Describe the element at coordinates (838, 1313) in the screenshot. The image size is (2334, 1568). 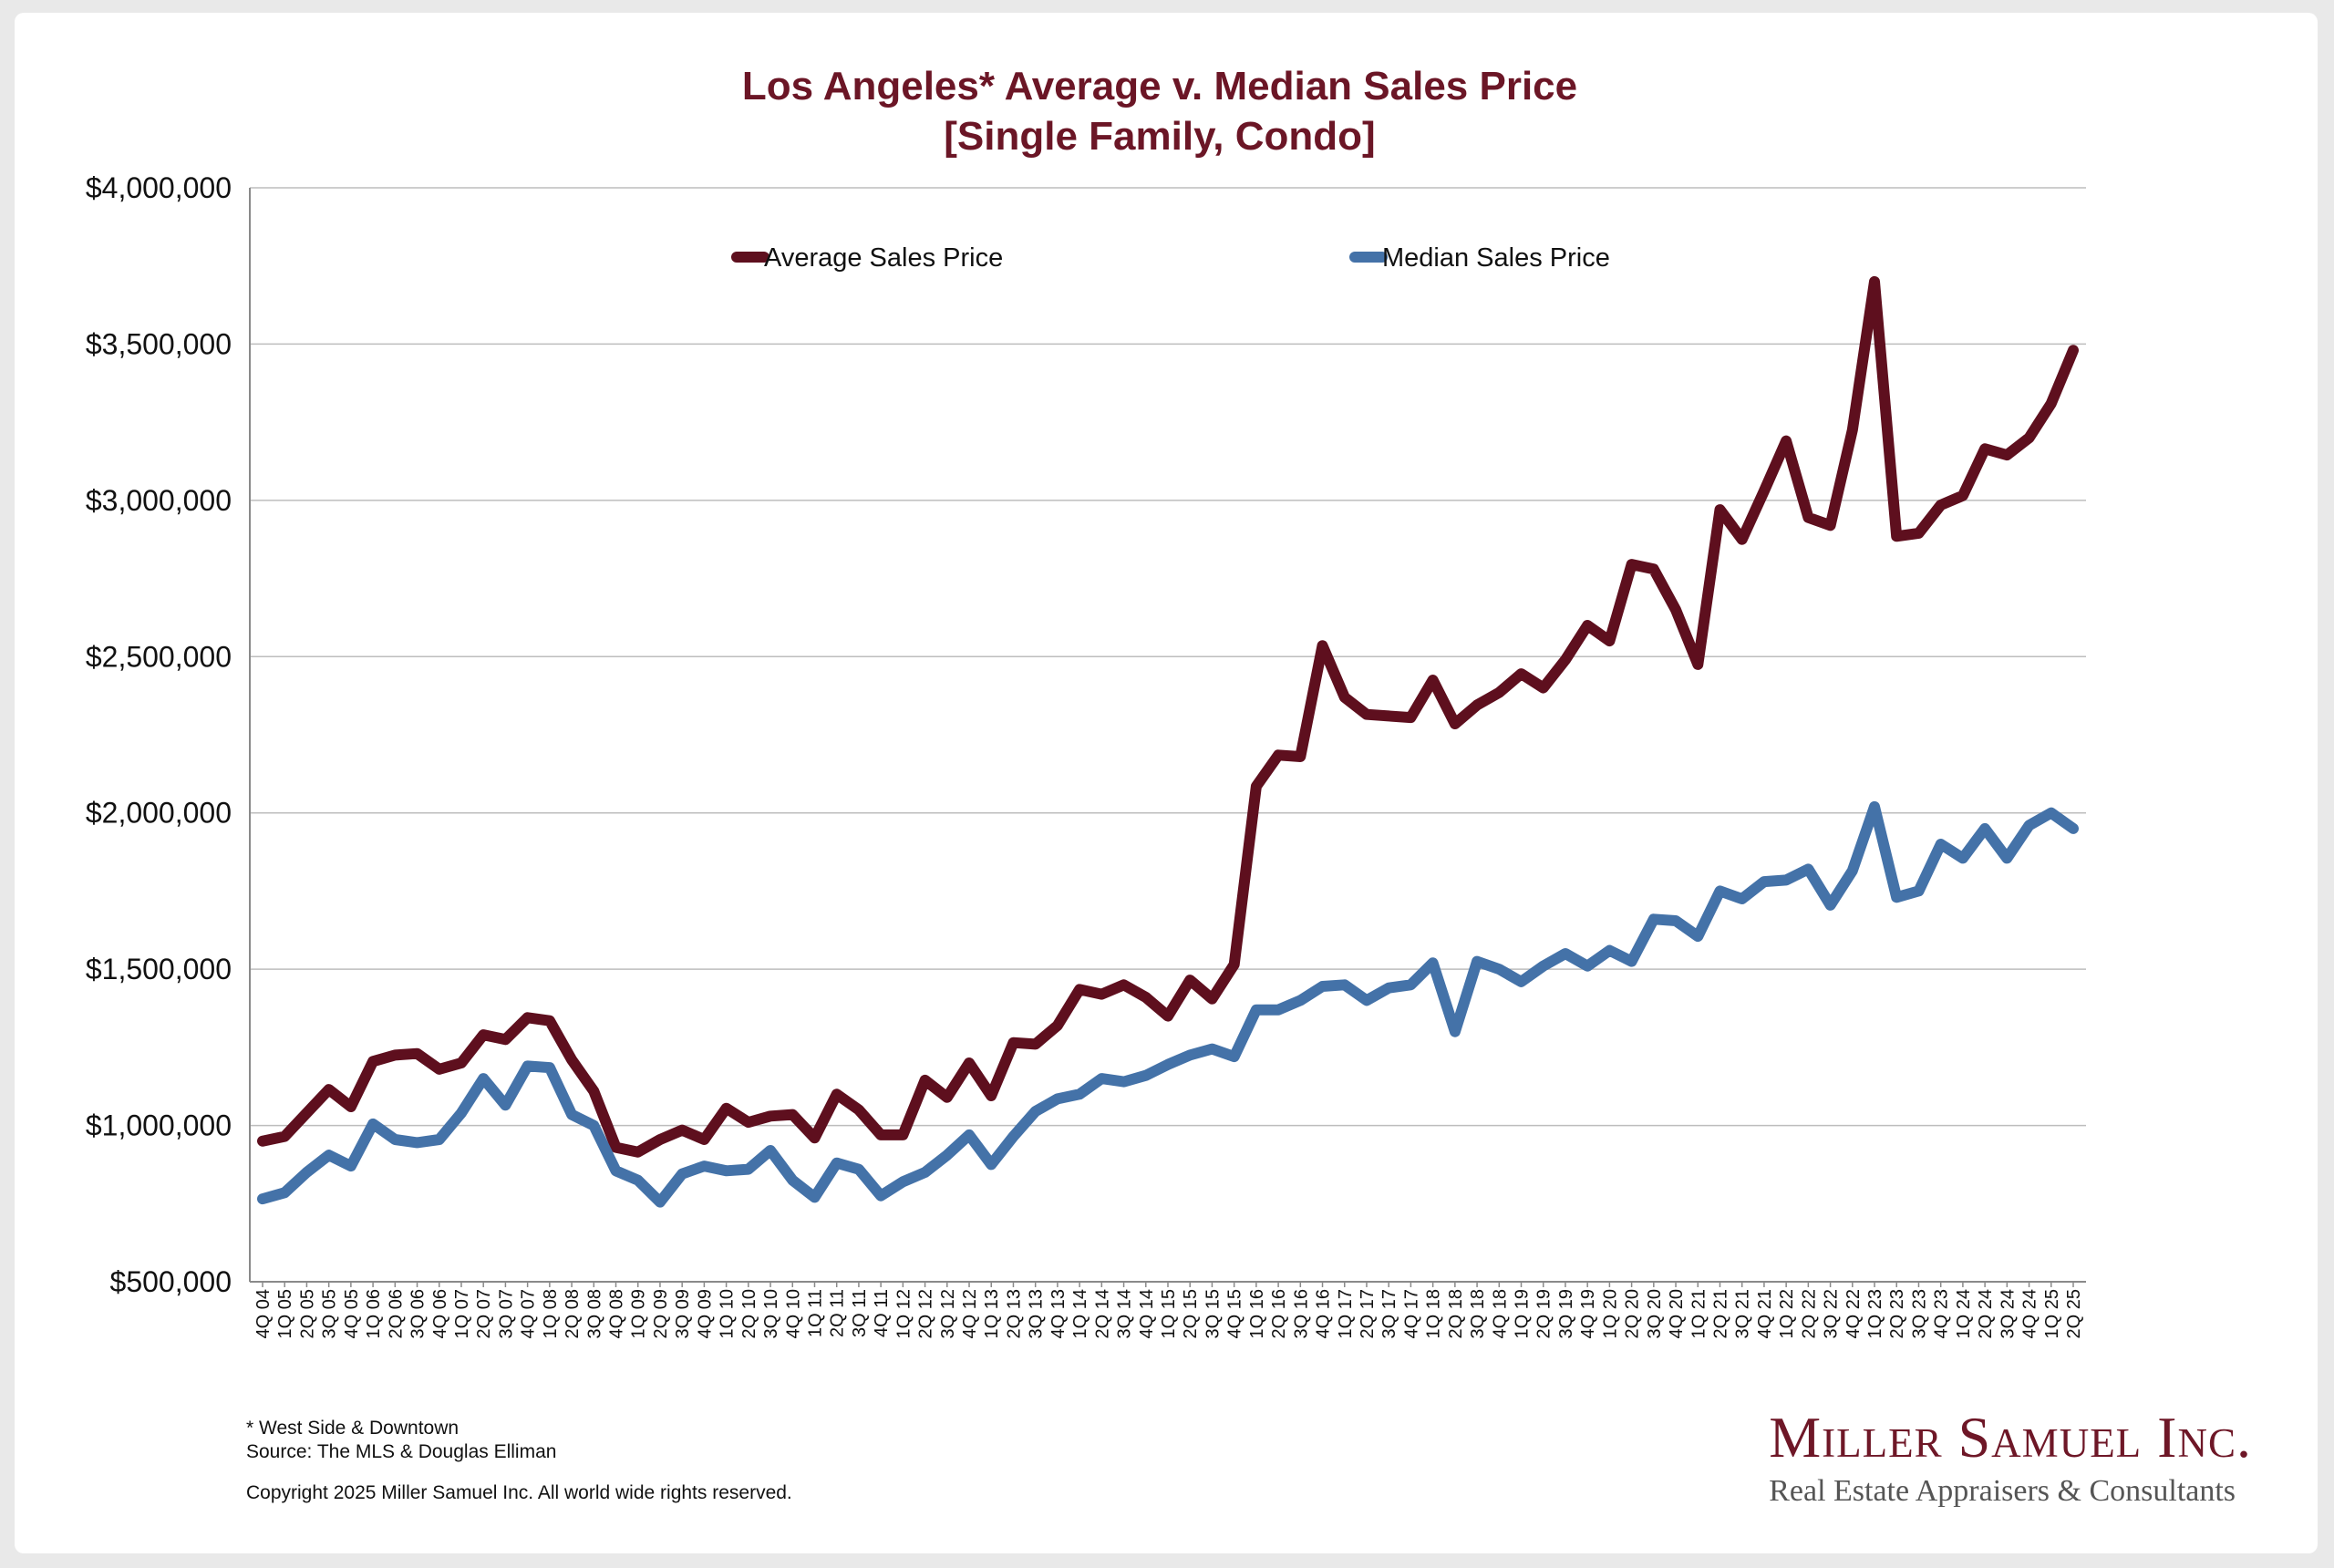
I see `x-tick-label: 2Q 11` at that location.